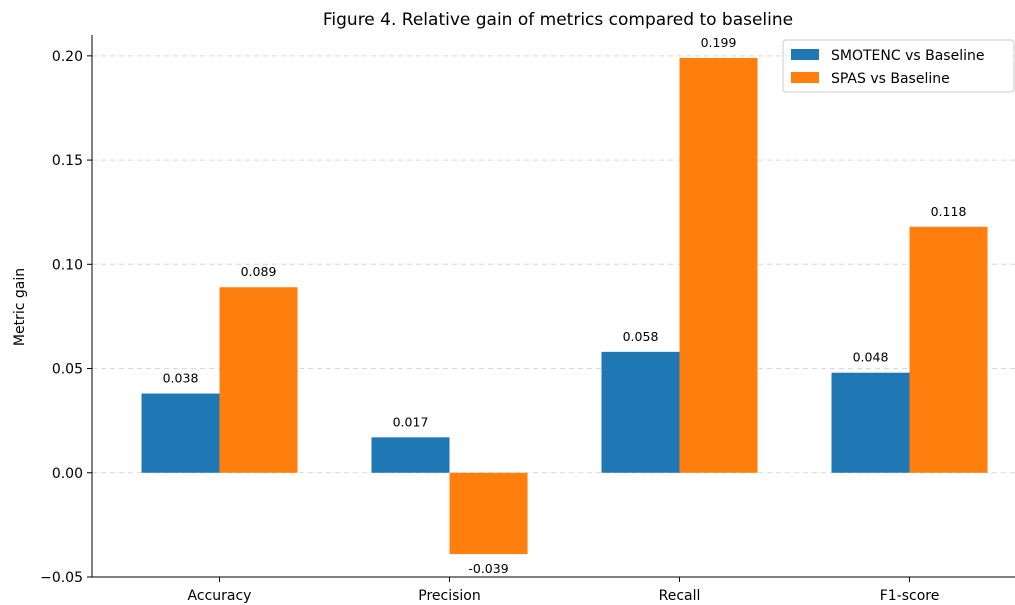 The width and height of the screenshot is (1015, 605). Describe the element at coordinates (181, 378) in the screenshot. I see `value-label: 0.038` at that location.